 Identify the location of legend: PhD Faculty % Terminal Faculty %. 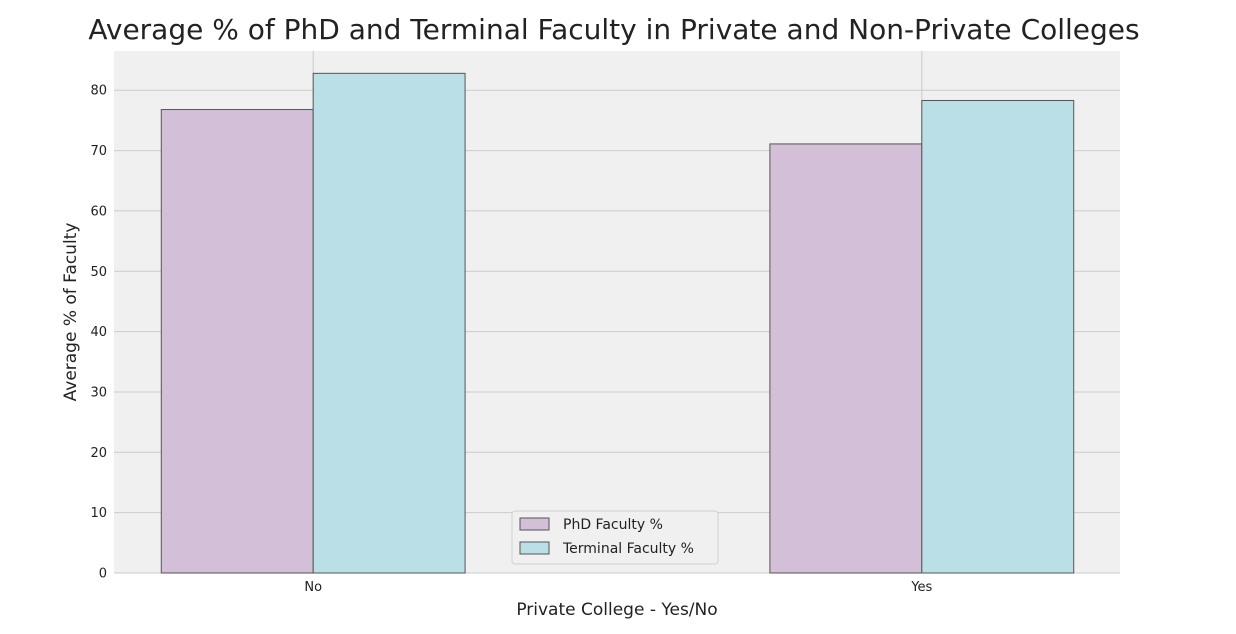
(615, 537).